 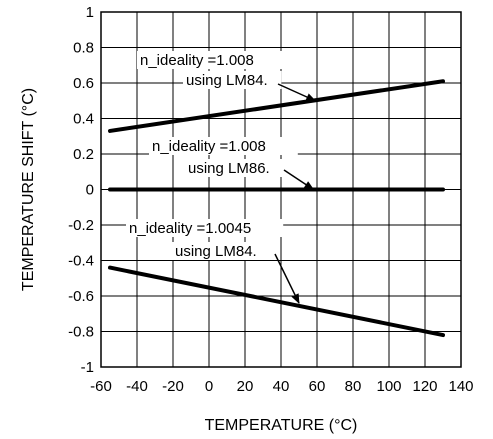 I want to click on y-tick-label: -1, so click(x=87, y=367).